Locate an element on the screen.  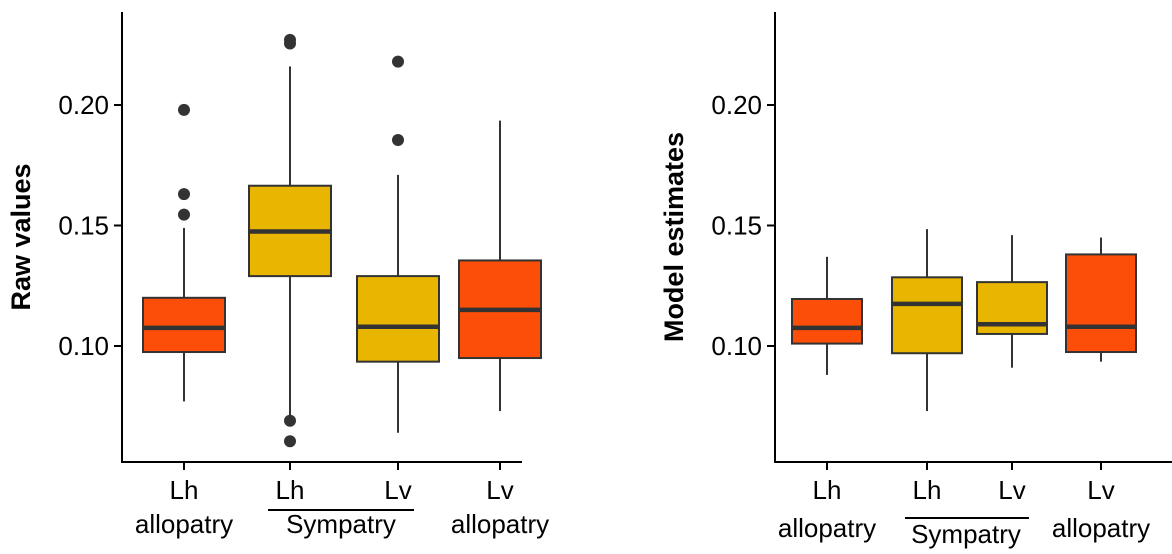
y-axis-title: Model estimates is located at coordinates (674, 237).